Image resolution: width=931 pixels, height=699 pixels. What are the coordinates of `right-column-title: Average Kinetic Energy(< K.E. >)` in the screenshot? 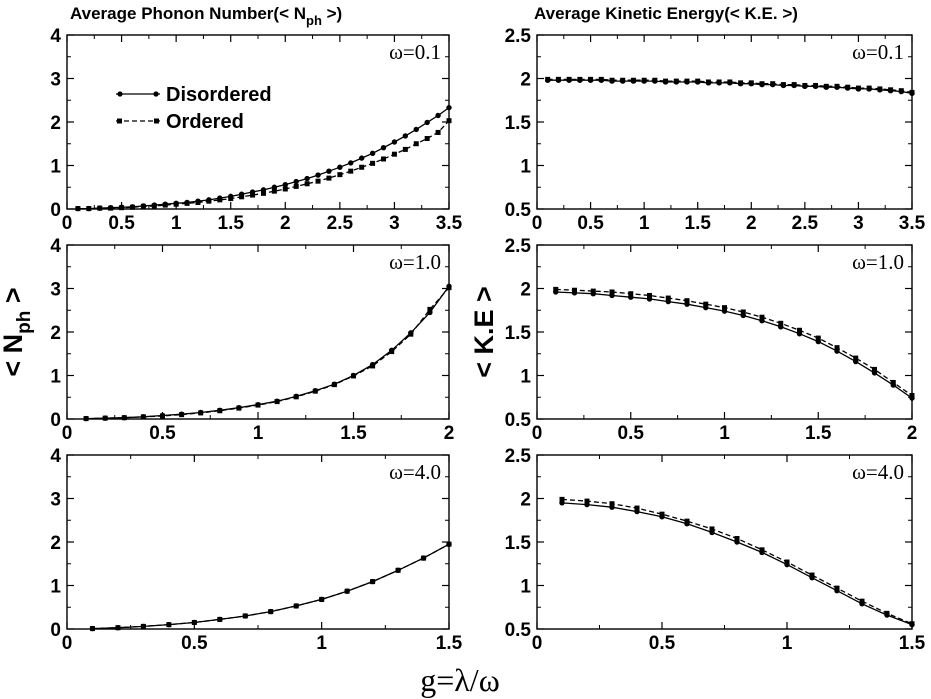 It's located at (666, 13).